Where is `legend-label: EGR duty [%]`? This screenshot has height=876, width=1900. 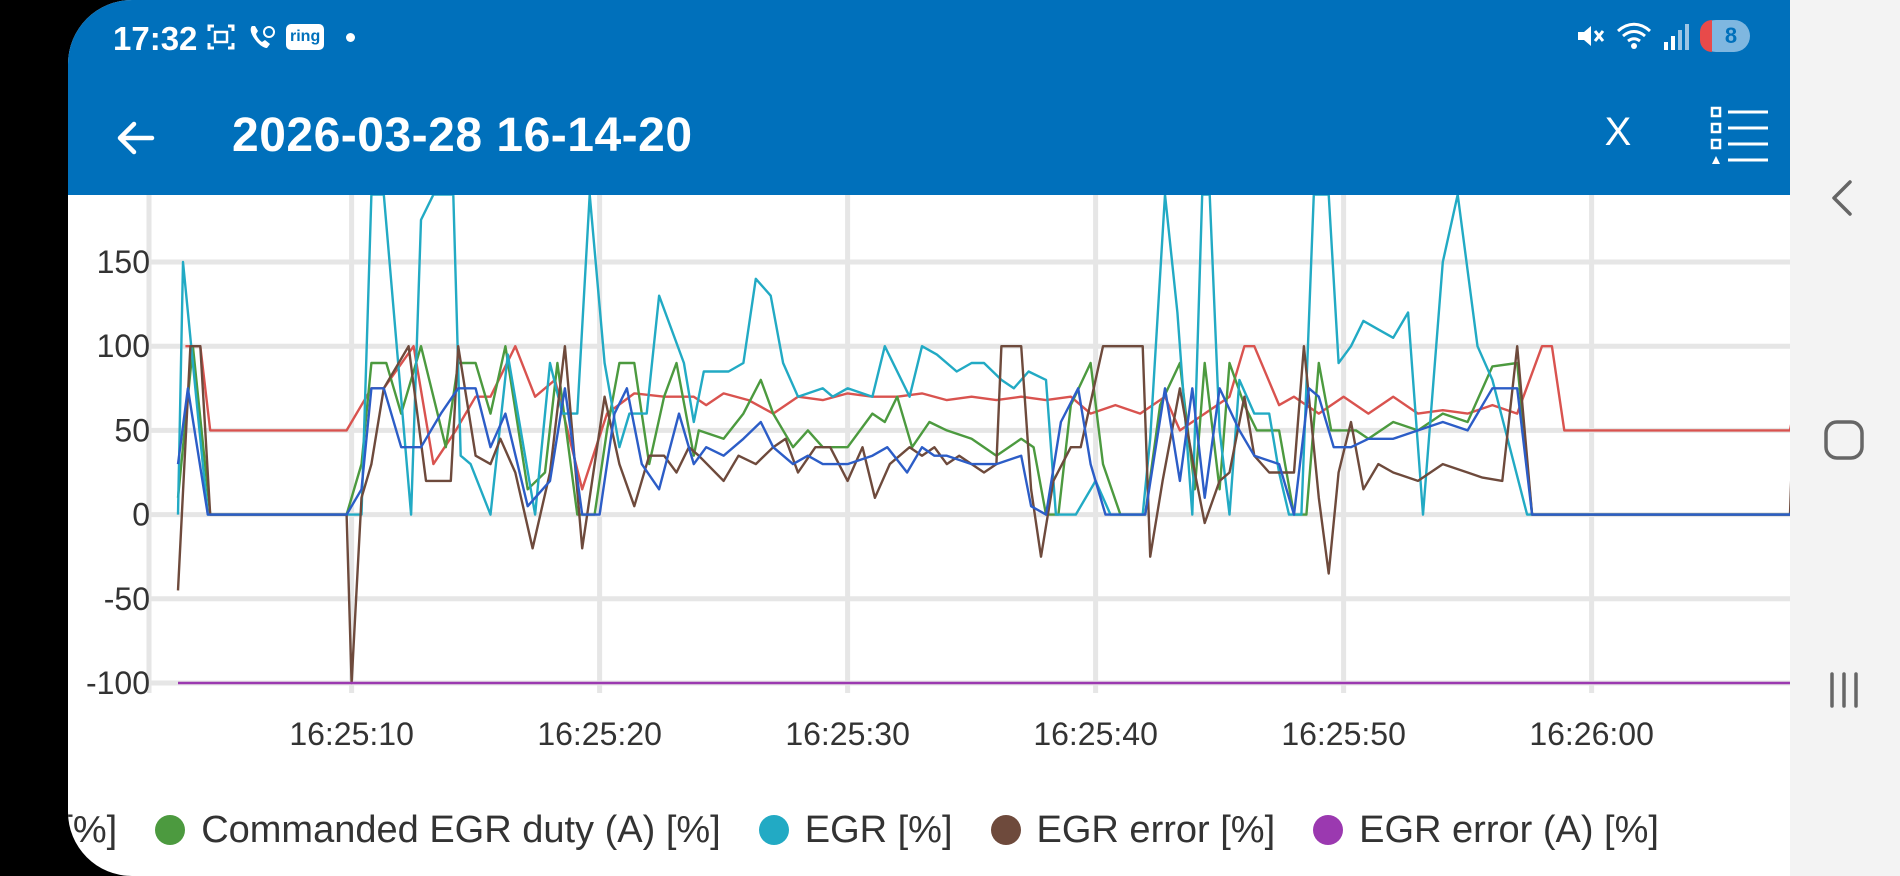
legend-label: EGR duty [%] is located at coordinates (93, 829).